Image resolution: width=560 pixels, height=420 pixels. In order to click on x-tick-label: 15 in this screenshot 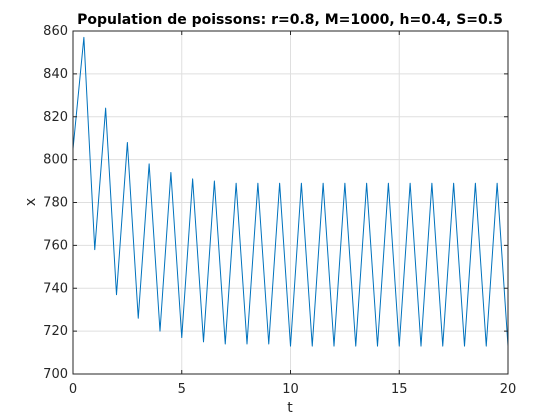, I will do `click(399, 389)`.